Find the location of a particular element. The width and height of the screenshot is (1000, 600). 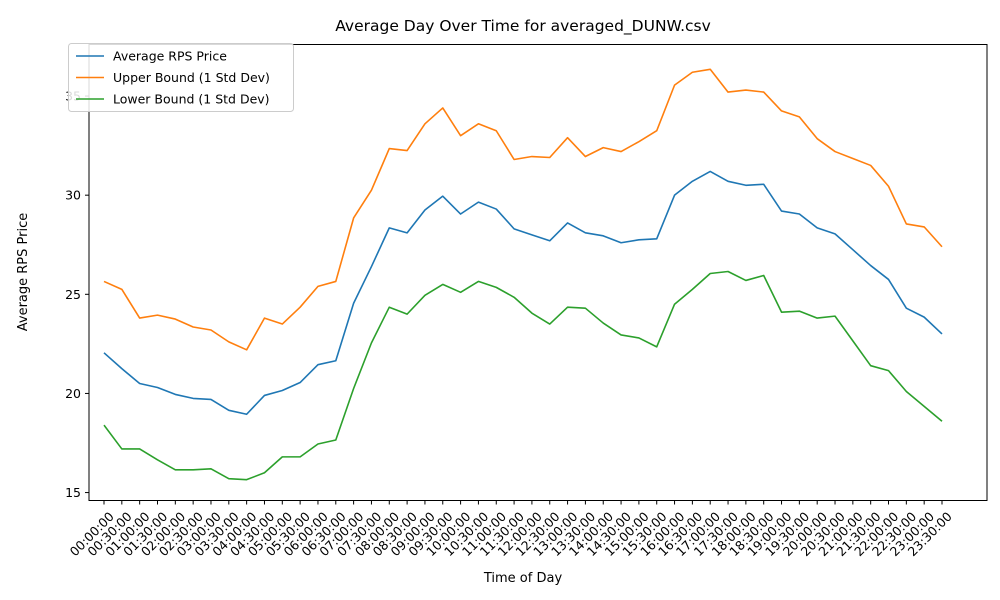

x-axis-label: Time of Day is located at coordinates (523, 578).